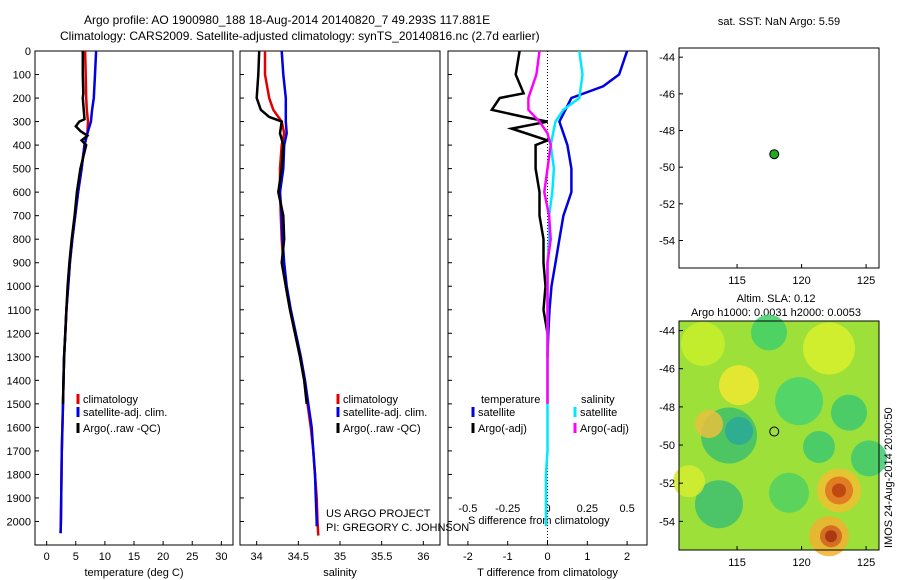  What do you see at coordinates (22, 264) in the screenshot?
I see `depth-tick-label: 900` at bounding box center [22, 264].